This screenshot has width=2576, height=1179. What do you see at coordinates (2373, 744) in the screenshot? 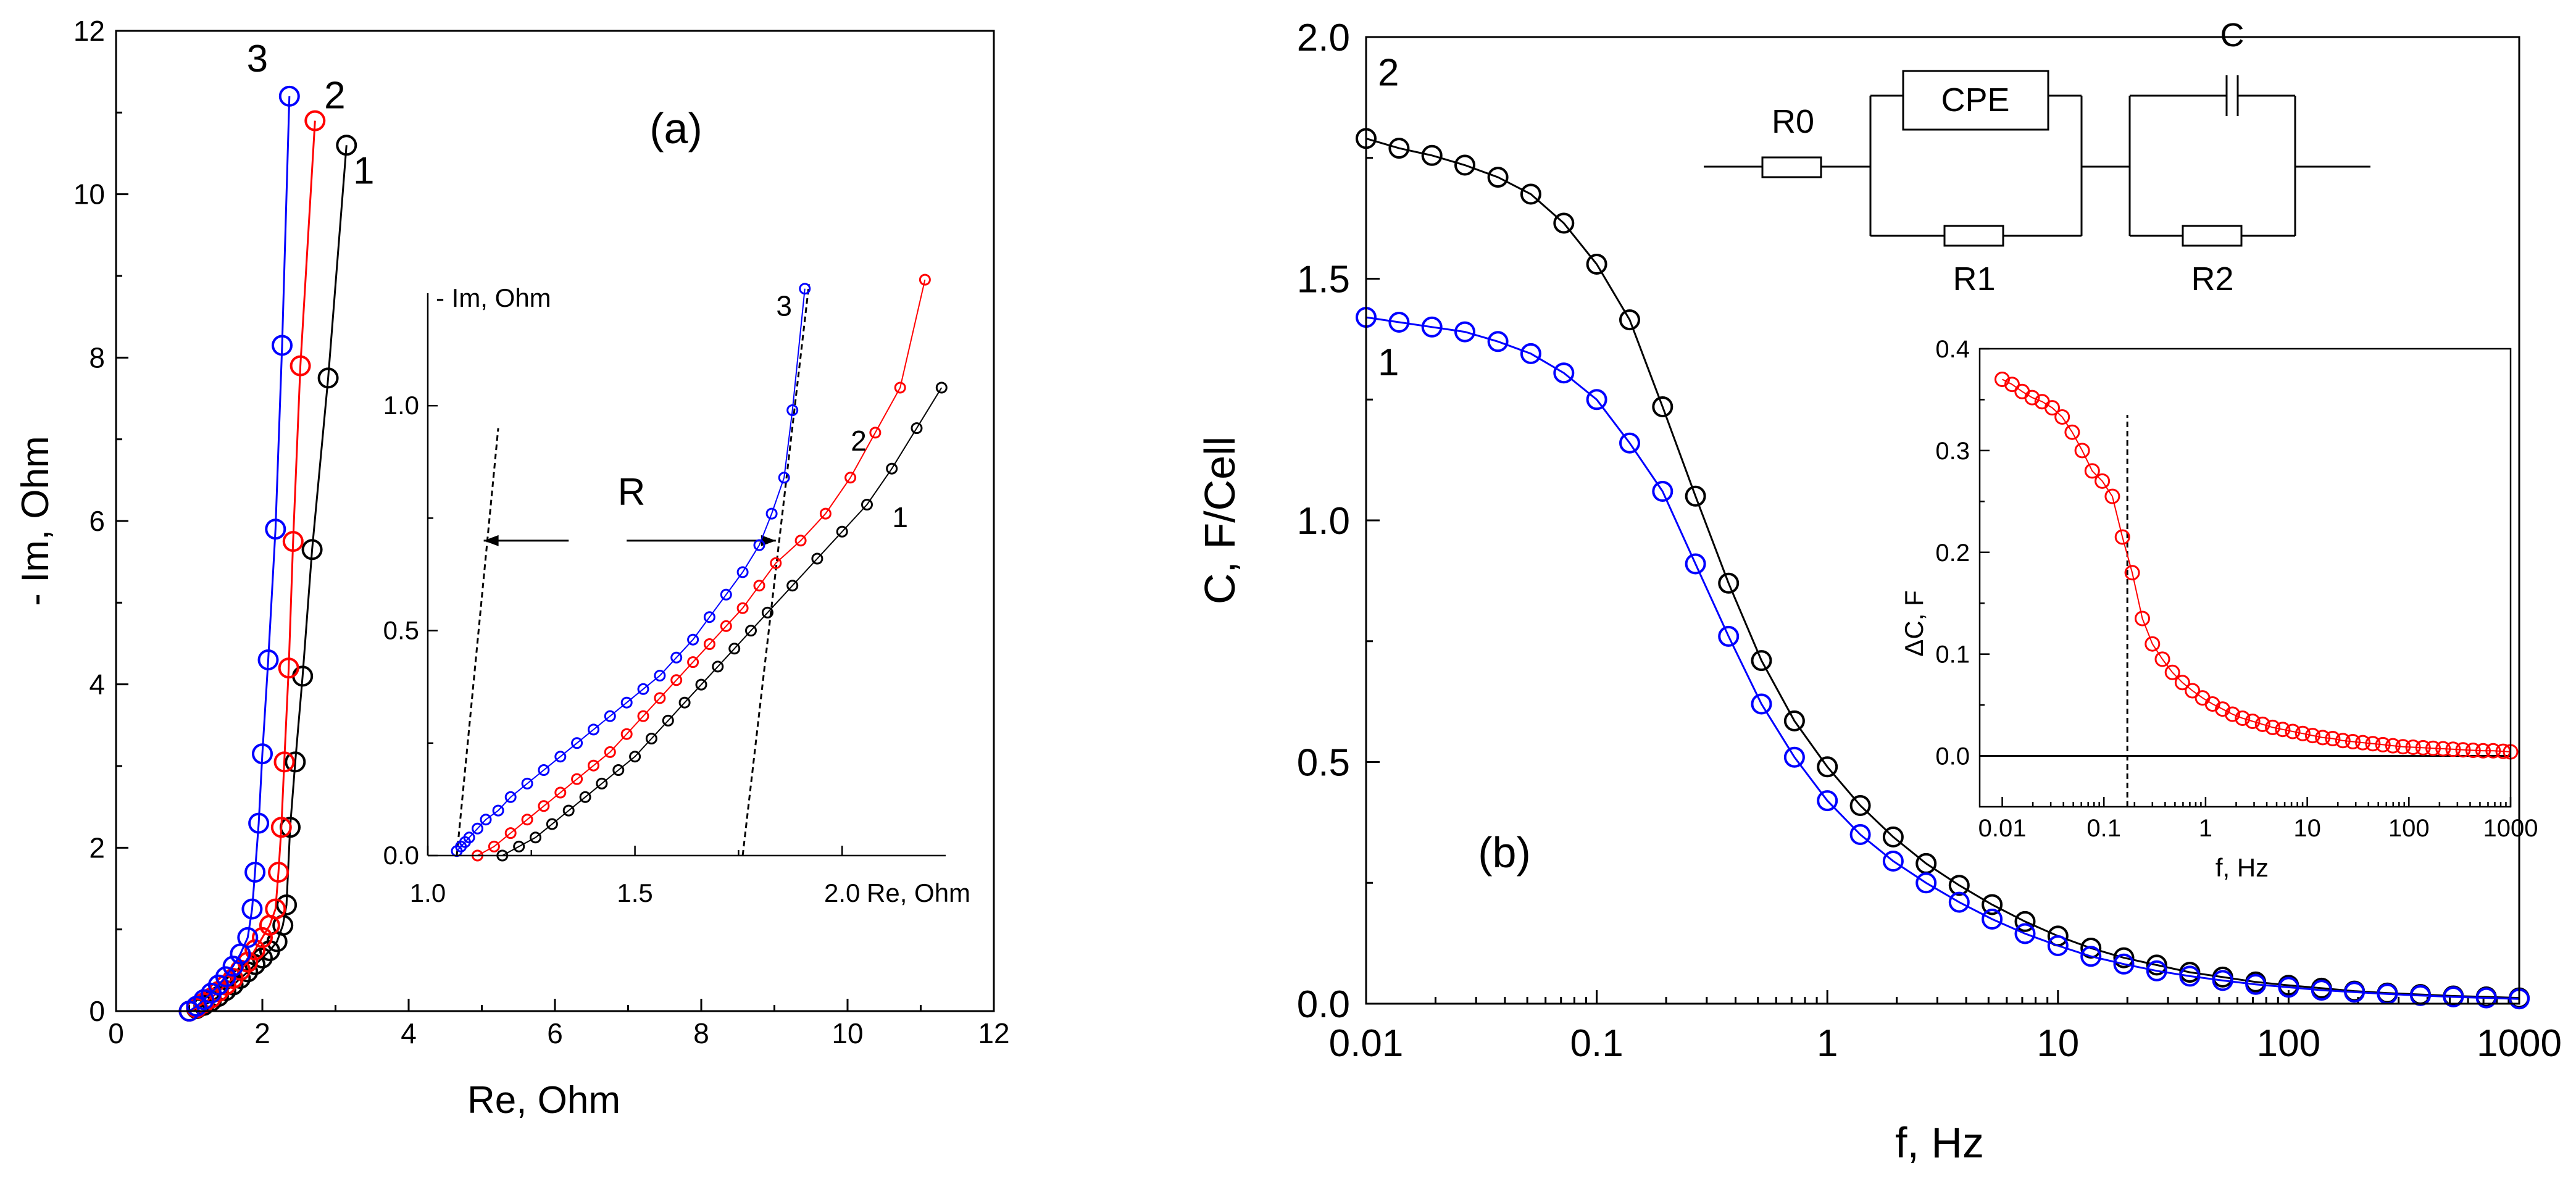
I see `panel-b-inset-series-ΔC-point-37` at bounding box center [2373, 744].